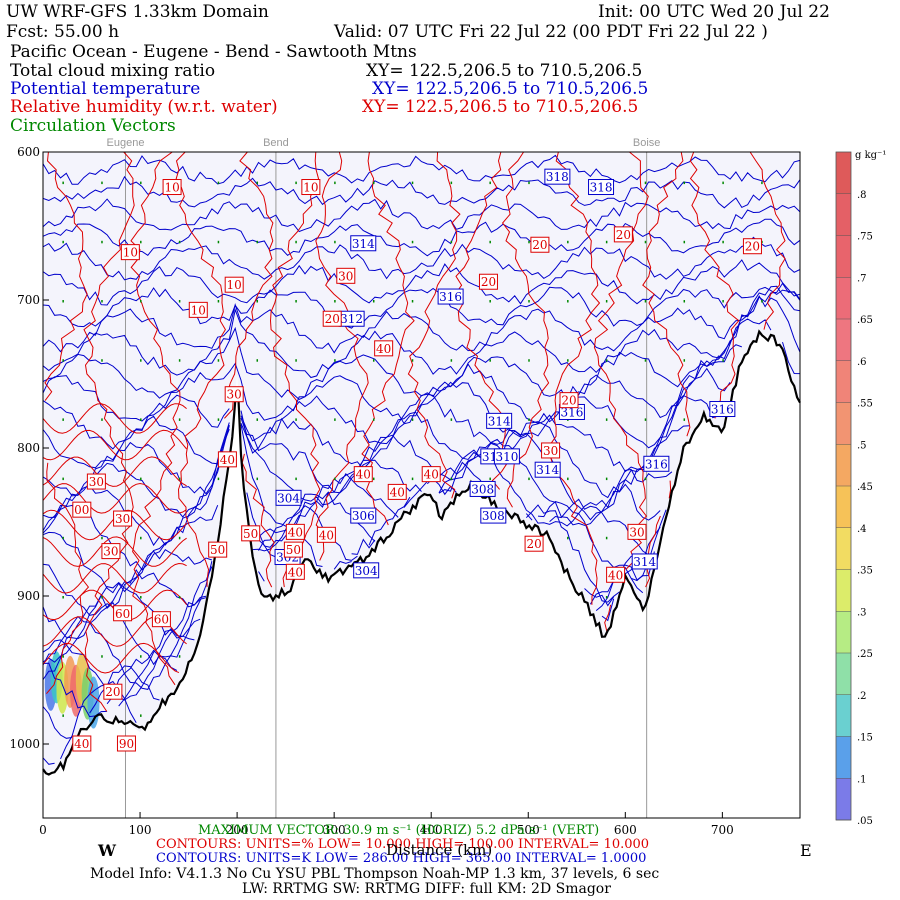  Describe the element at coordinates (510, 89) in the screenshot. I see `field2-xy: XY= 122.5,206.5 to 710.5,206.5` at that location.